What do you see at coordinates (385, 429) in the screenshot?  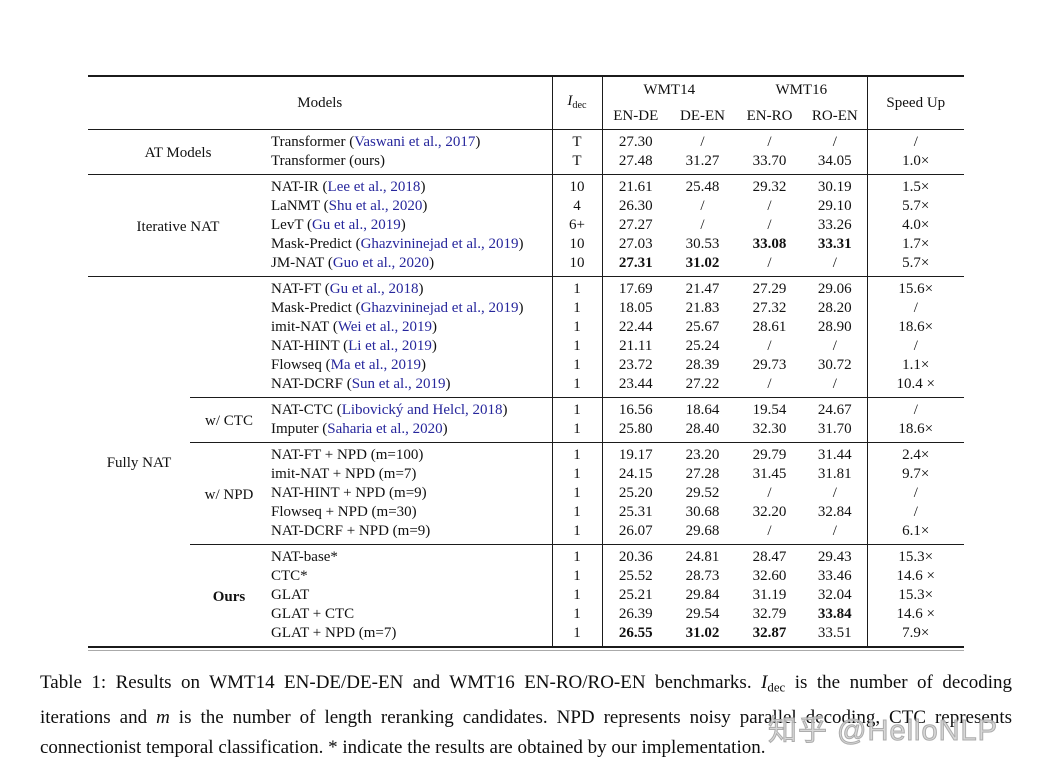 I see `citation-link: Saharia et al., 2020` at bounding box center [385, 429].